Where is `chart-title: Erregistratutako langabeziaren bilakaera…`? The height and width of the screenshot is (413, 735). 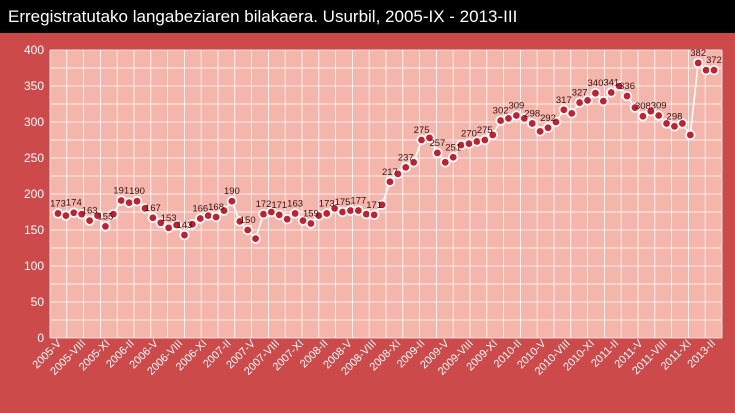 chart-title: Erregistratutako langabeziaren bilakaera… is located at coordinates (367, 16).